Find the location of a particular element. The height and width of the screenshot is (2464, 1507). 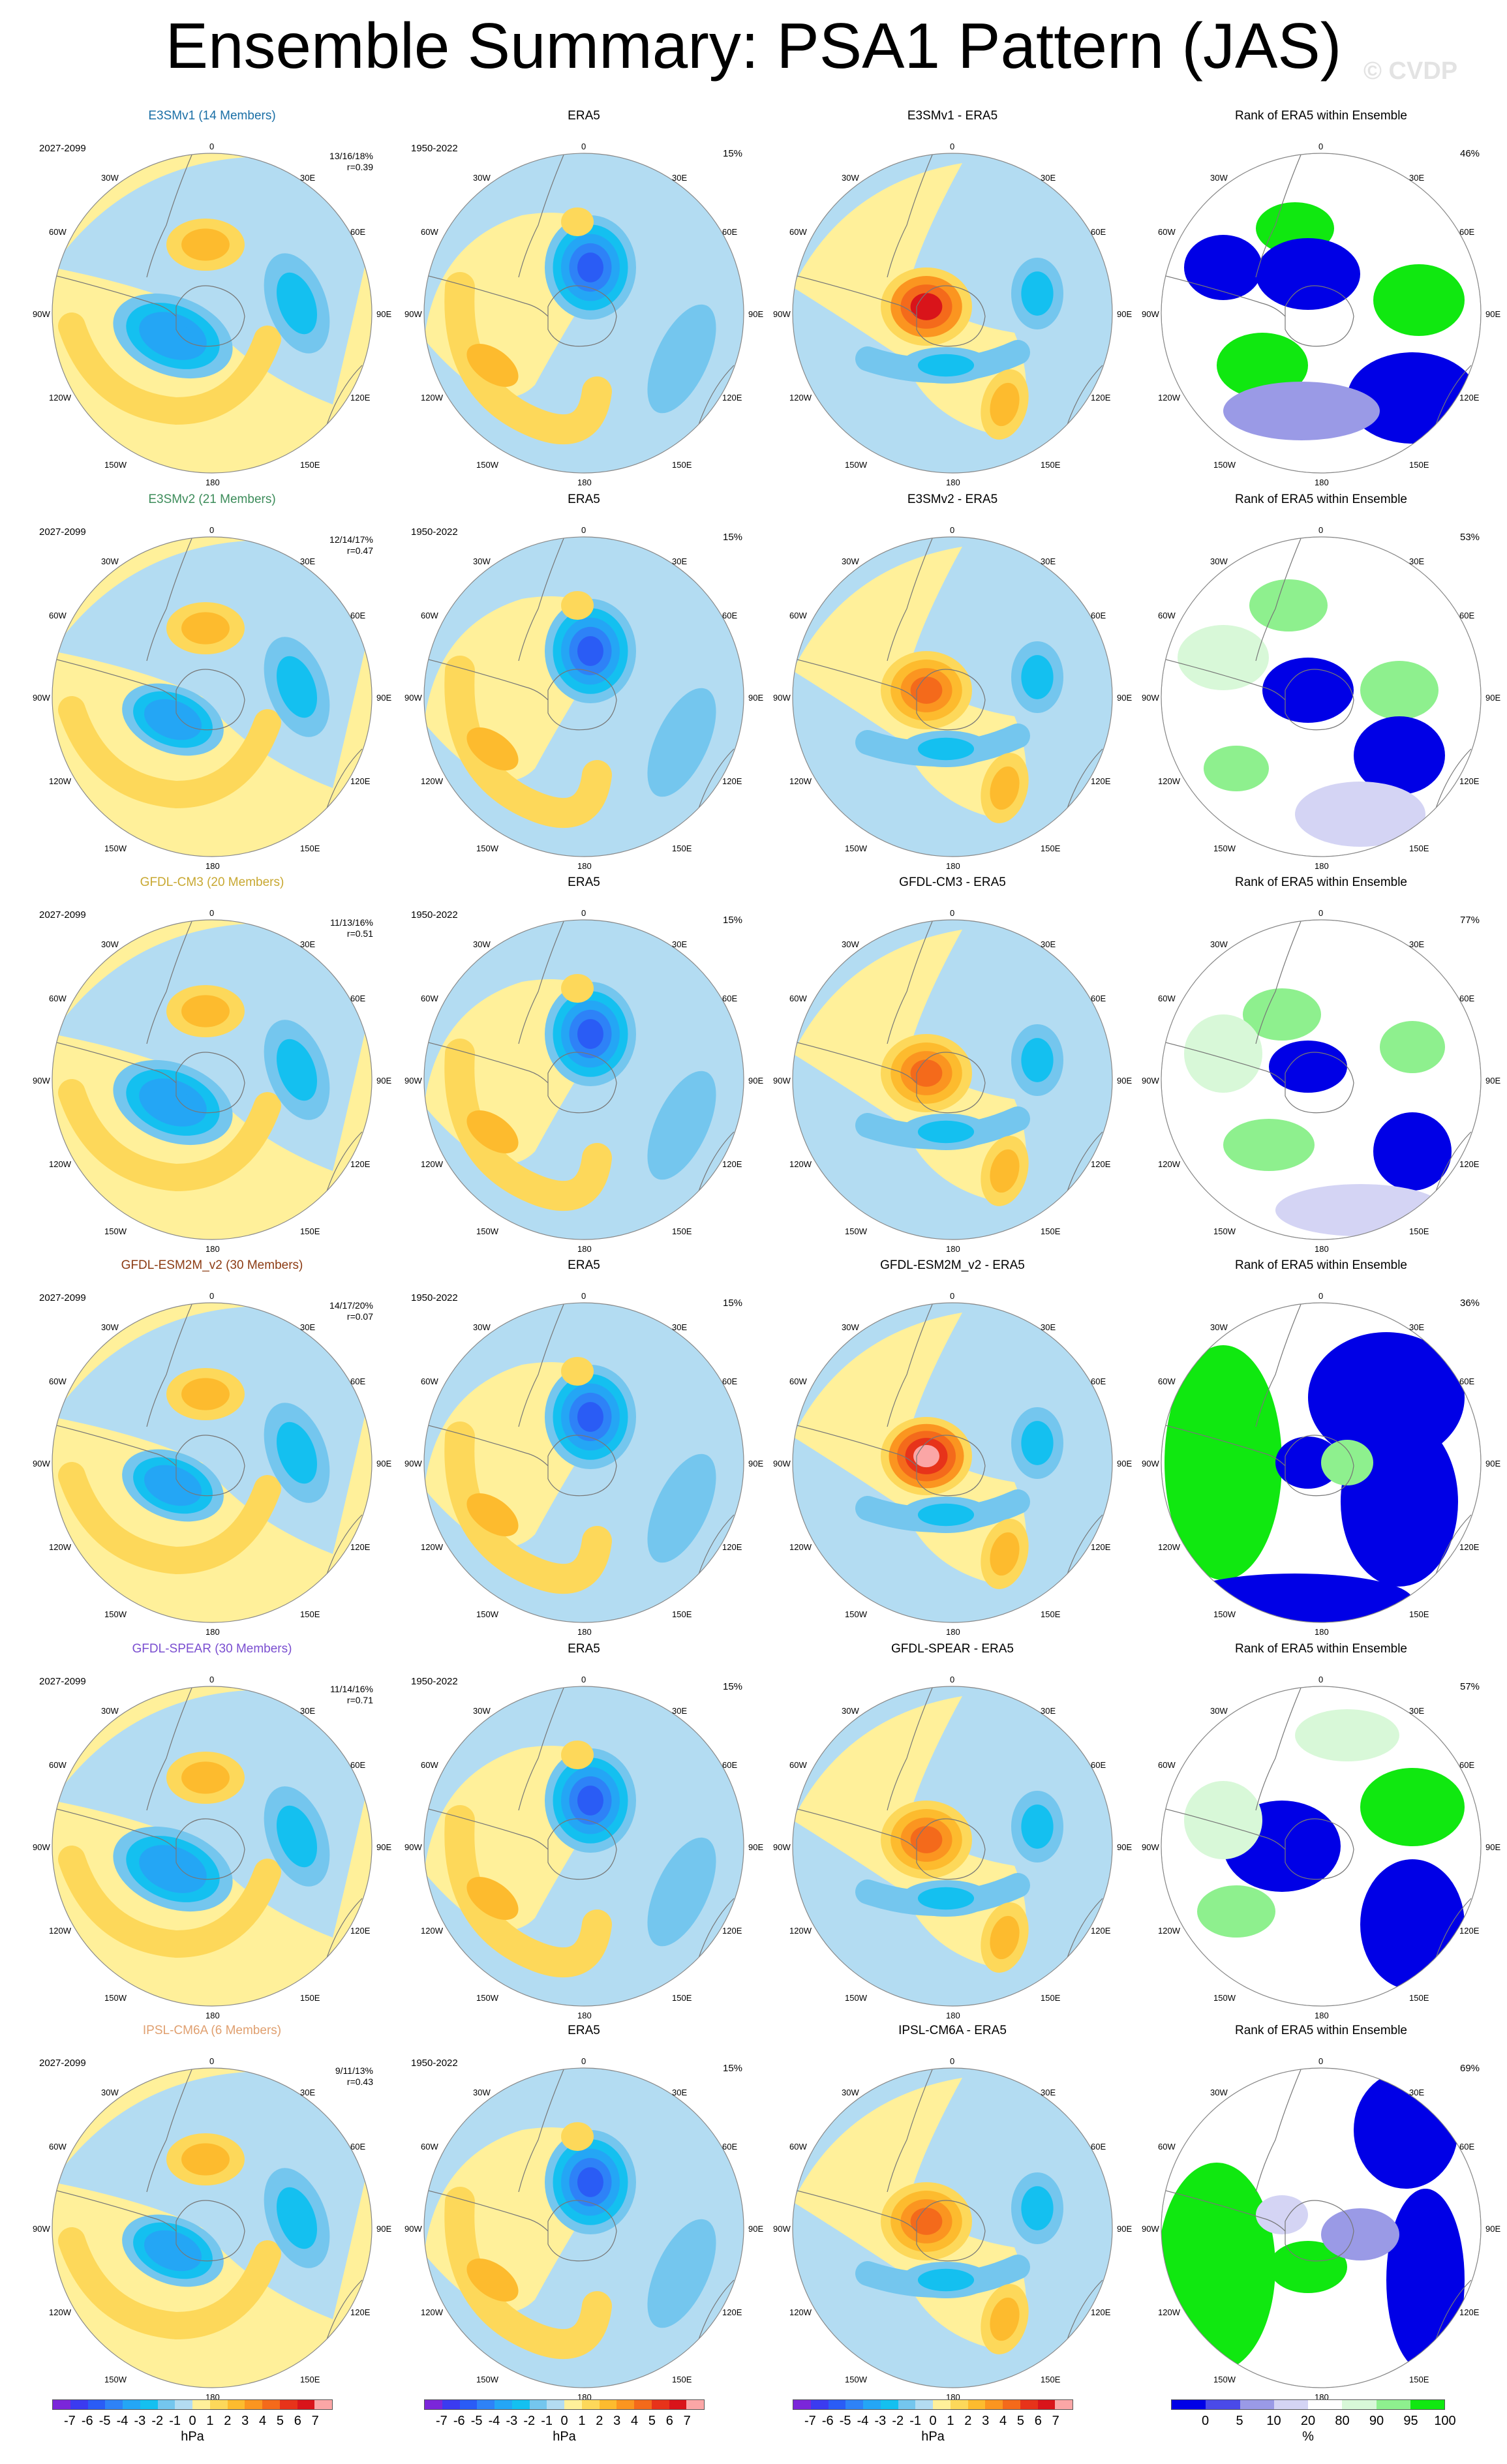

colorbar-tick-label: 0 is located at coordinates (933, 2421).